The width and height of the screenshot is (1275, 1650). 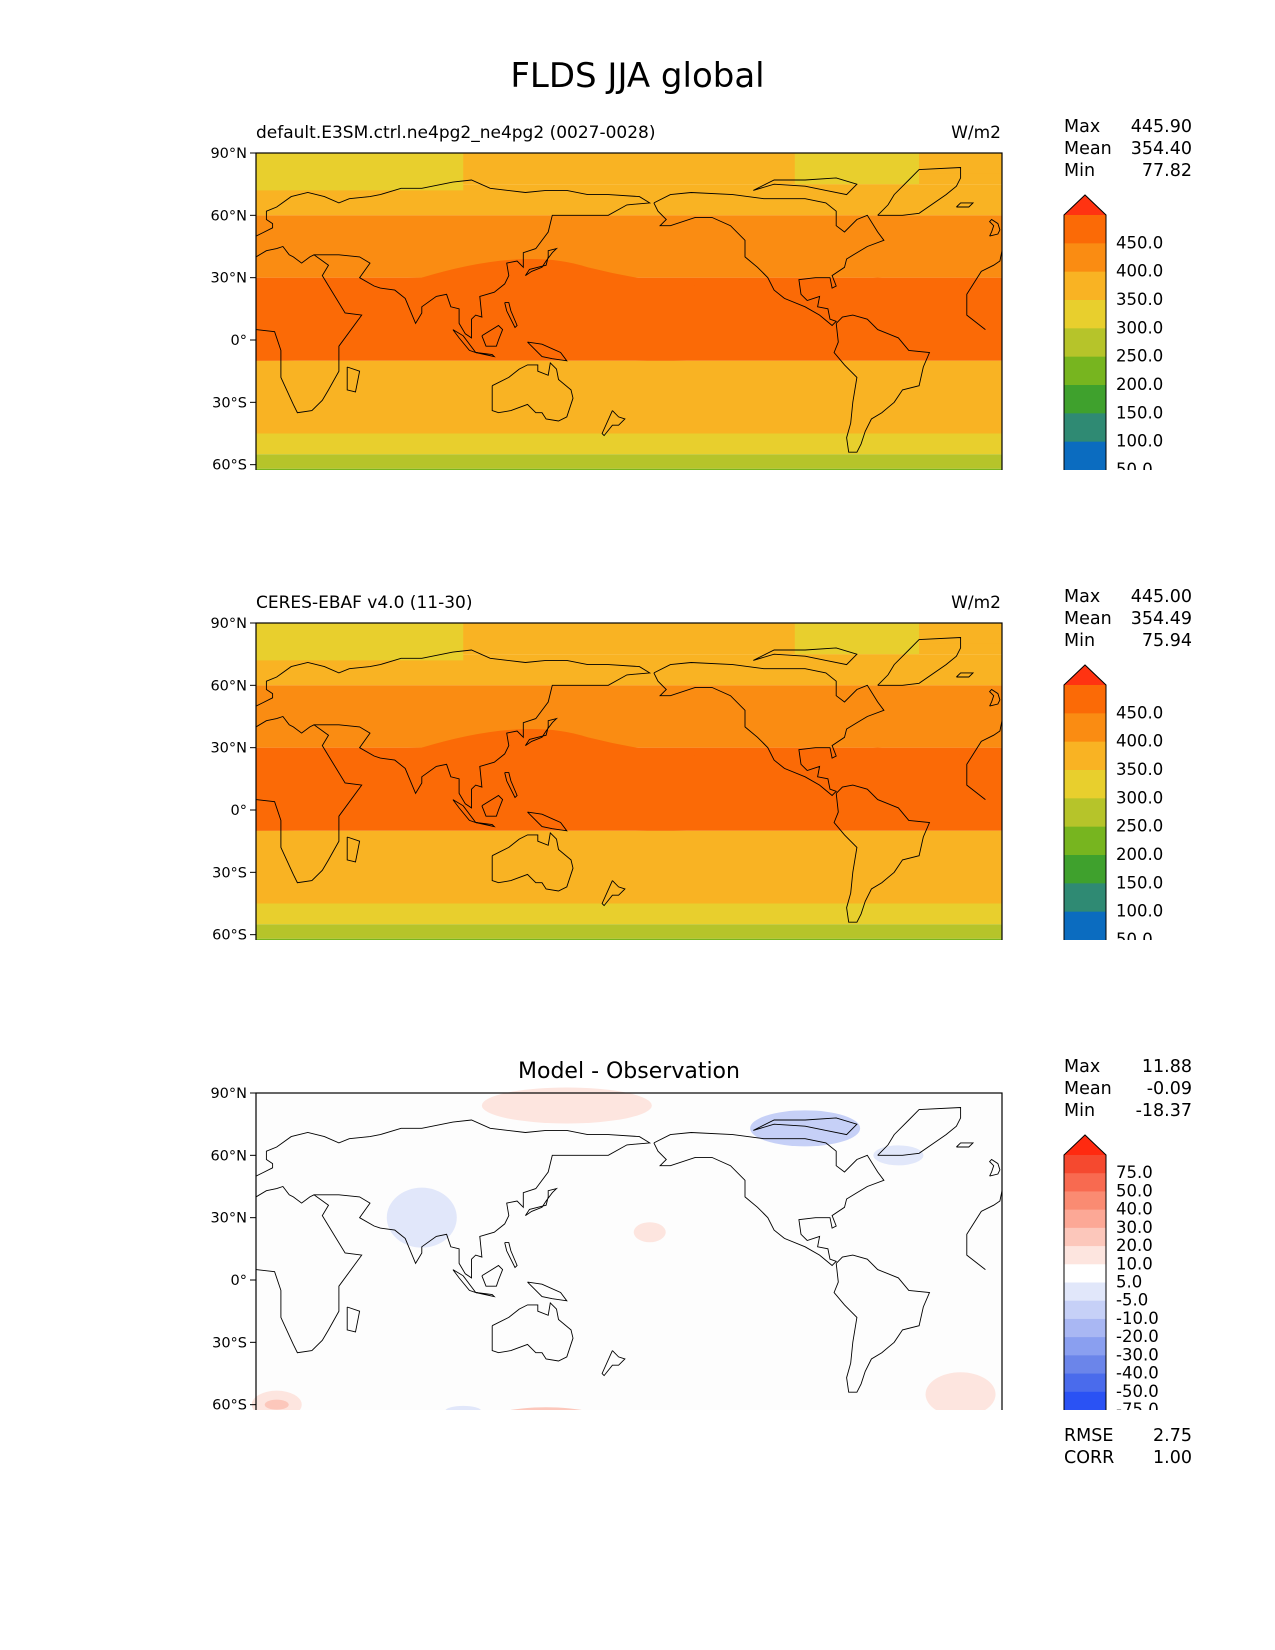 I want to click on colorbar-tick-label: 350.0, so click(x=1139, y=769).